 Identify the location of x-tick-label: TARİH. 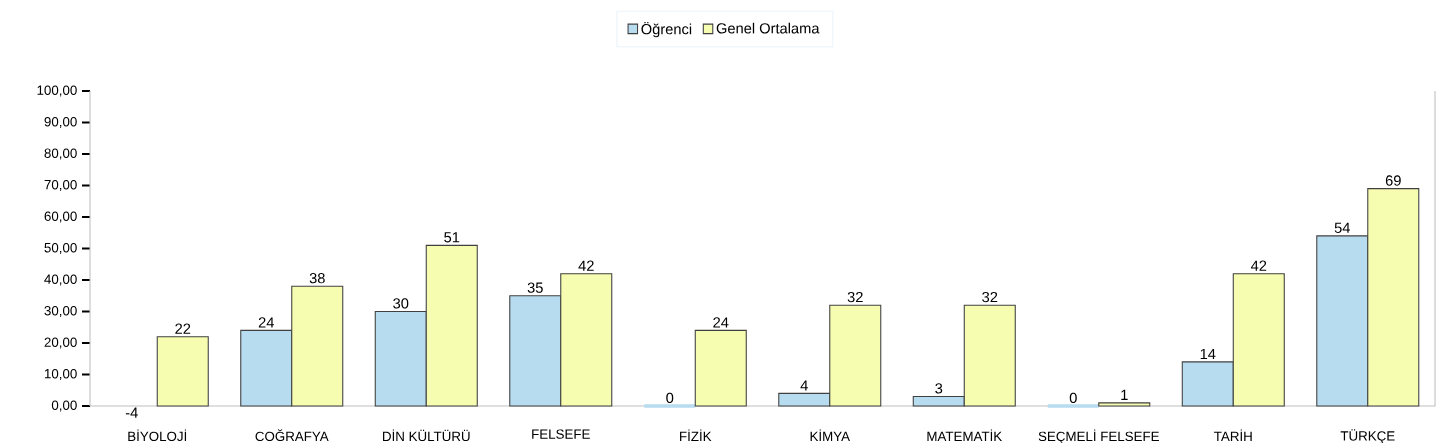
(1233, 435).